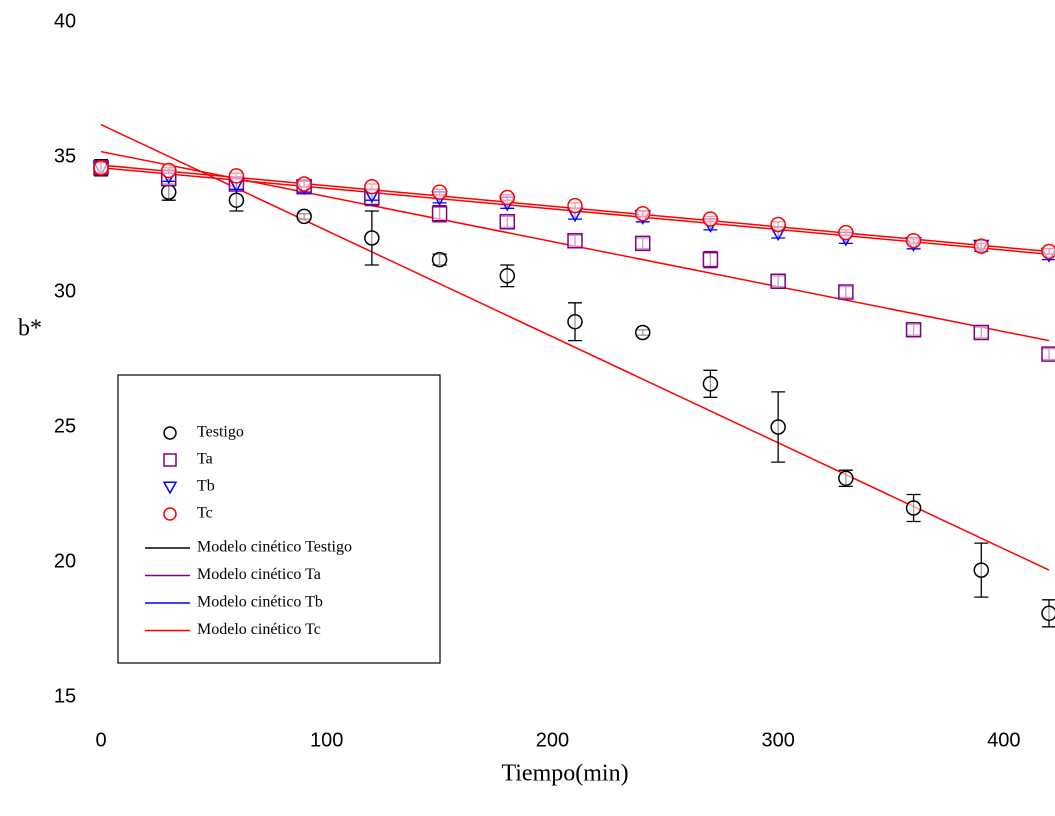  Describe the element at coordinates (777, 740) in the screenshot. I see `x-tick-label: 300` at that location.